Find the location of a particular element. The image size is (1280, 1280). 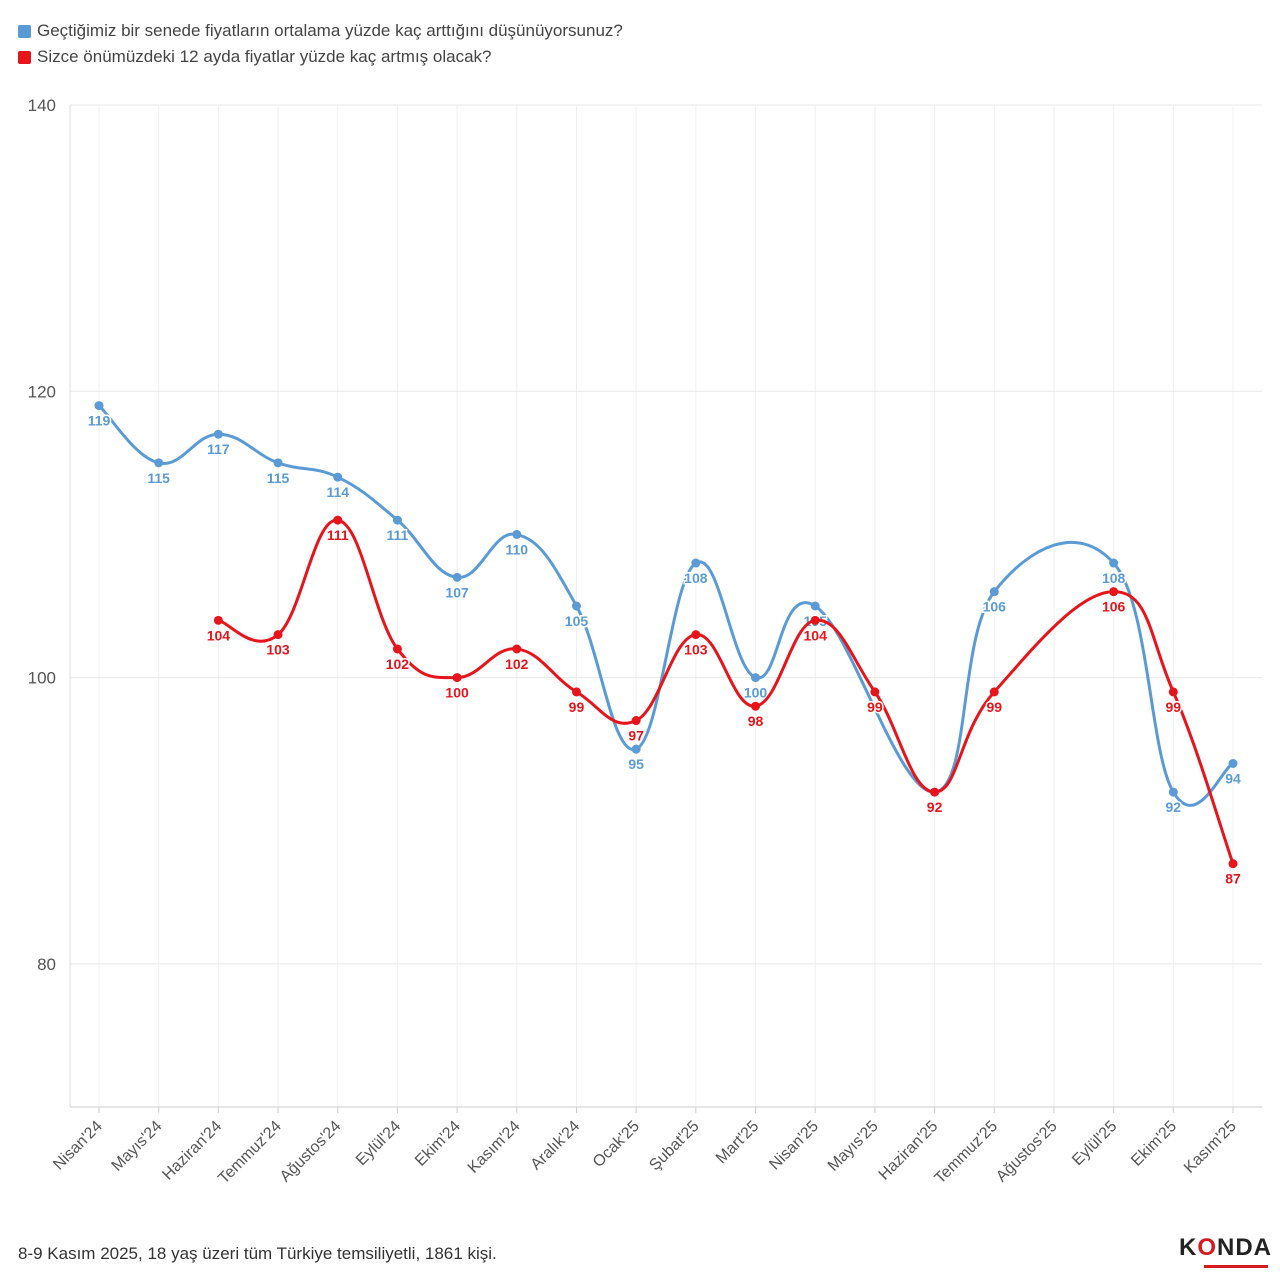

series-1-data-label: 111 is located at coordinates (338, 535).